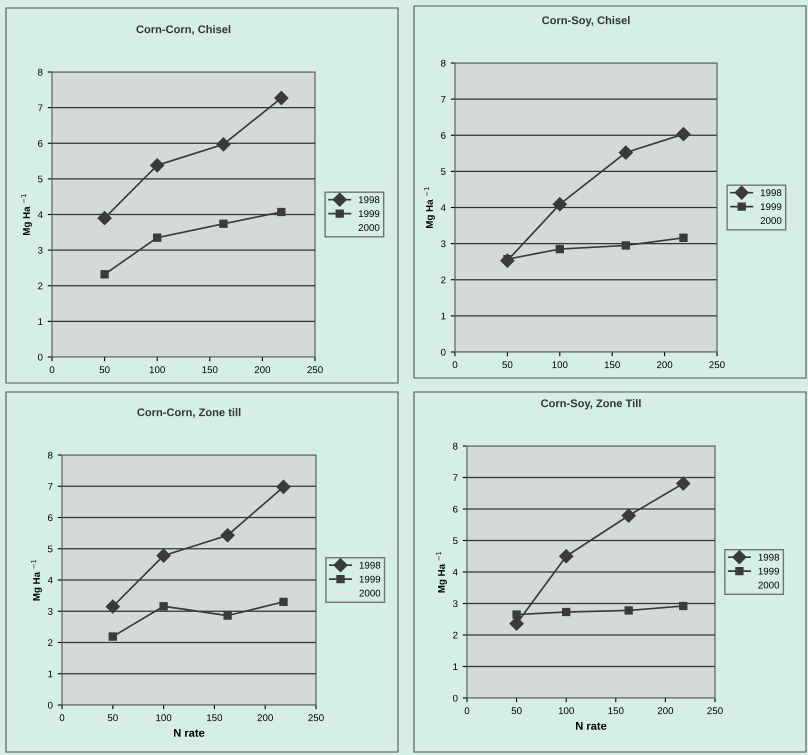 The image size is (808, 755). What do you see at coordinates (591, 404) in the screenshot?
I see `chart-title: Corn-Soy, Zone Till` at bounding box center [591, 404].